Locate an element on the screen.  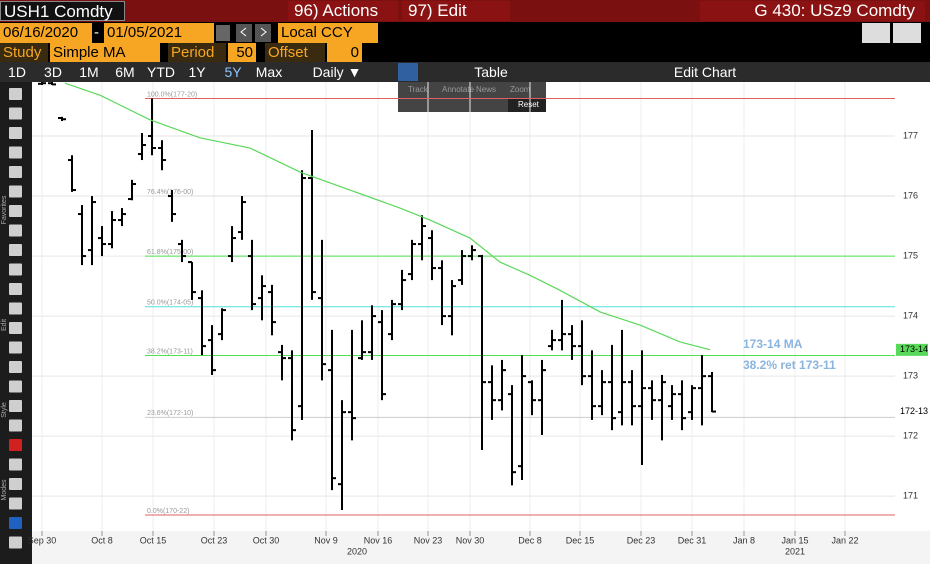
x-tick-label: Dec 15 is located at coordinates (580, 540).